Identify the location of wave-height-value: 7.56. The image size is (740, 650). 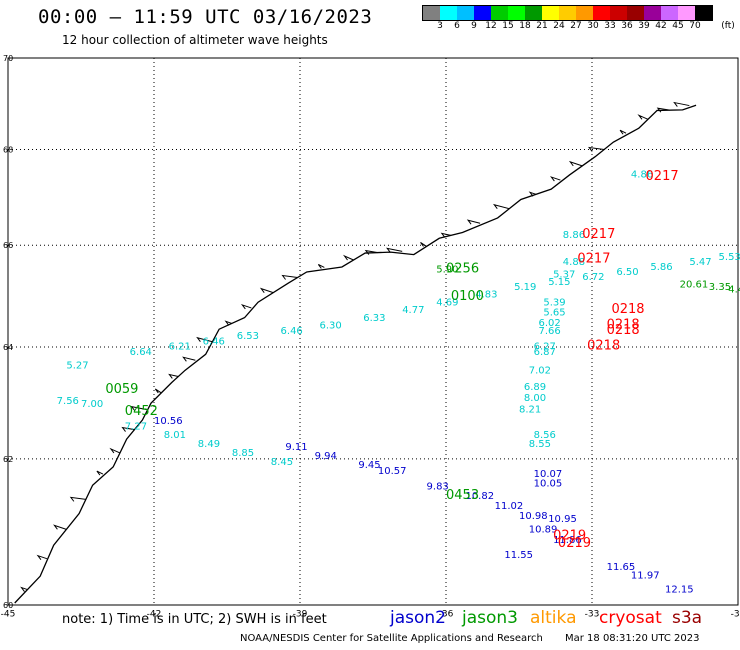
(68, 401).